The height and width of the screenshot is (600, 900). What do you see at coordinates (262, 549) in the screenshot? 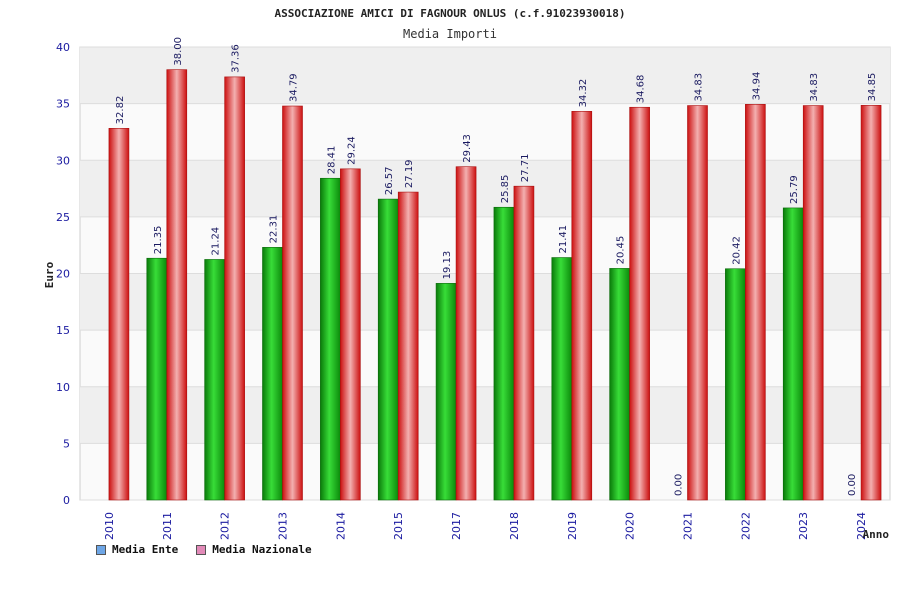
I see `legend-label-nazionale: Media Nazionale` at bounding box center [262, 549].